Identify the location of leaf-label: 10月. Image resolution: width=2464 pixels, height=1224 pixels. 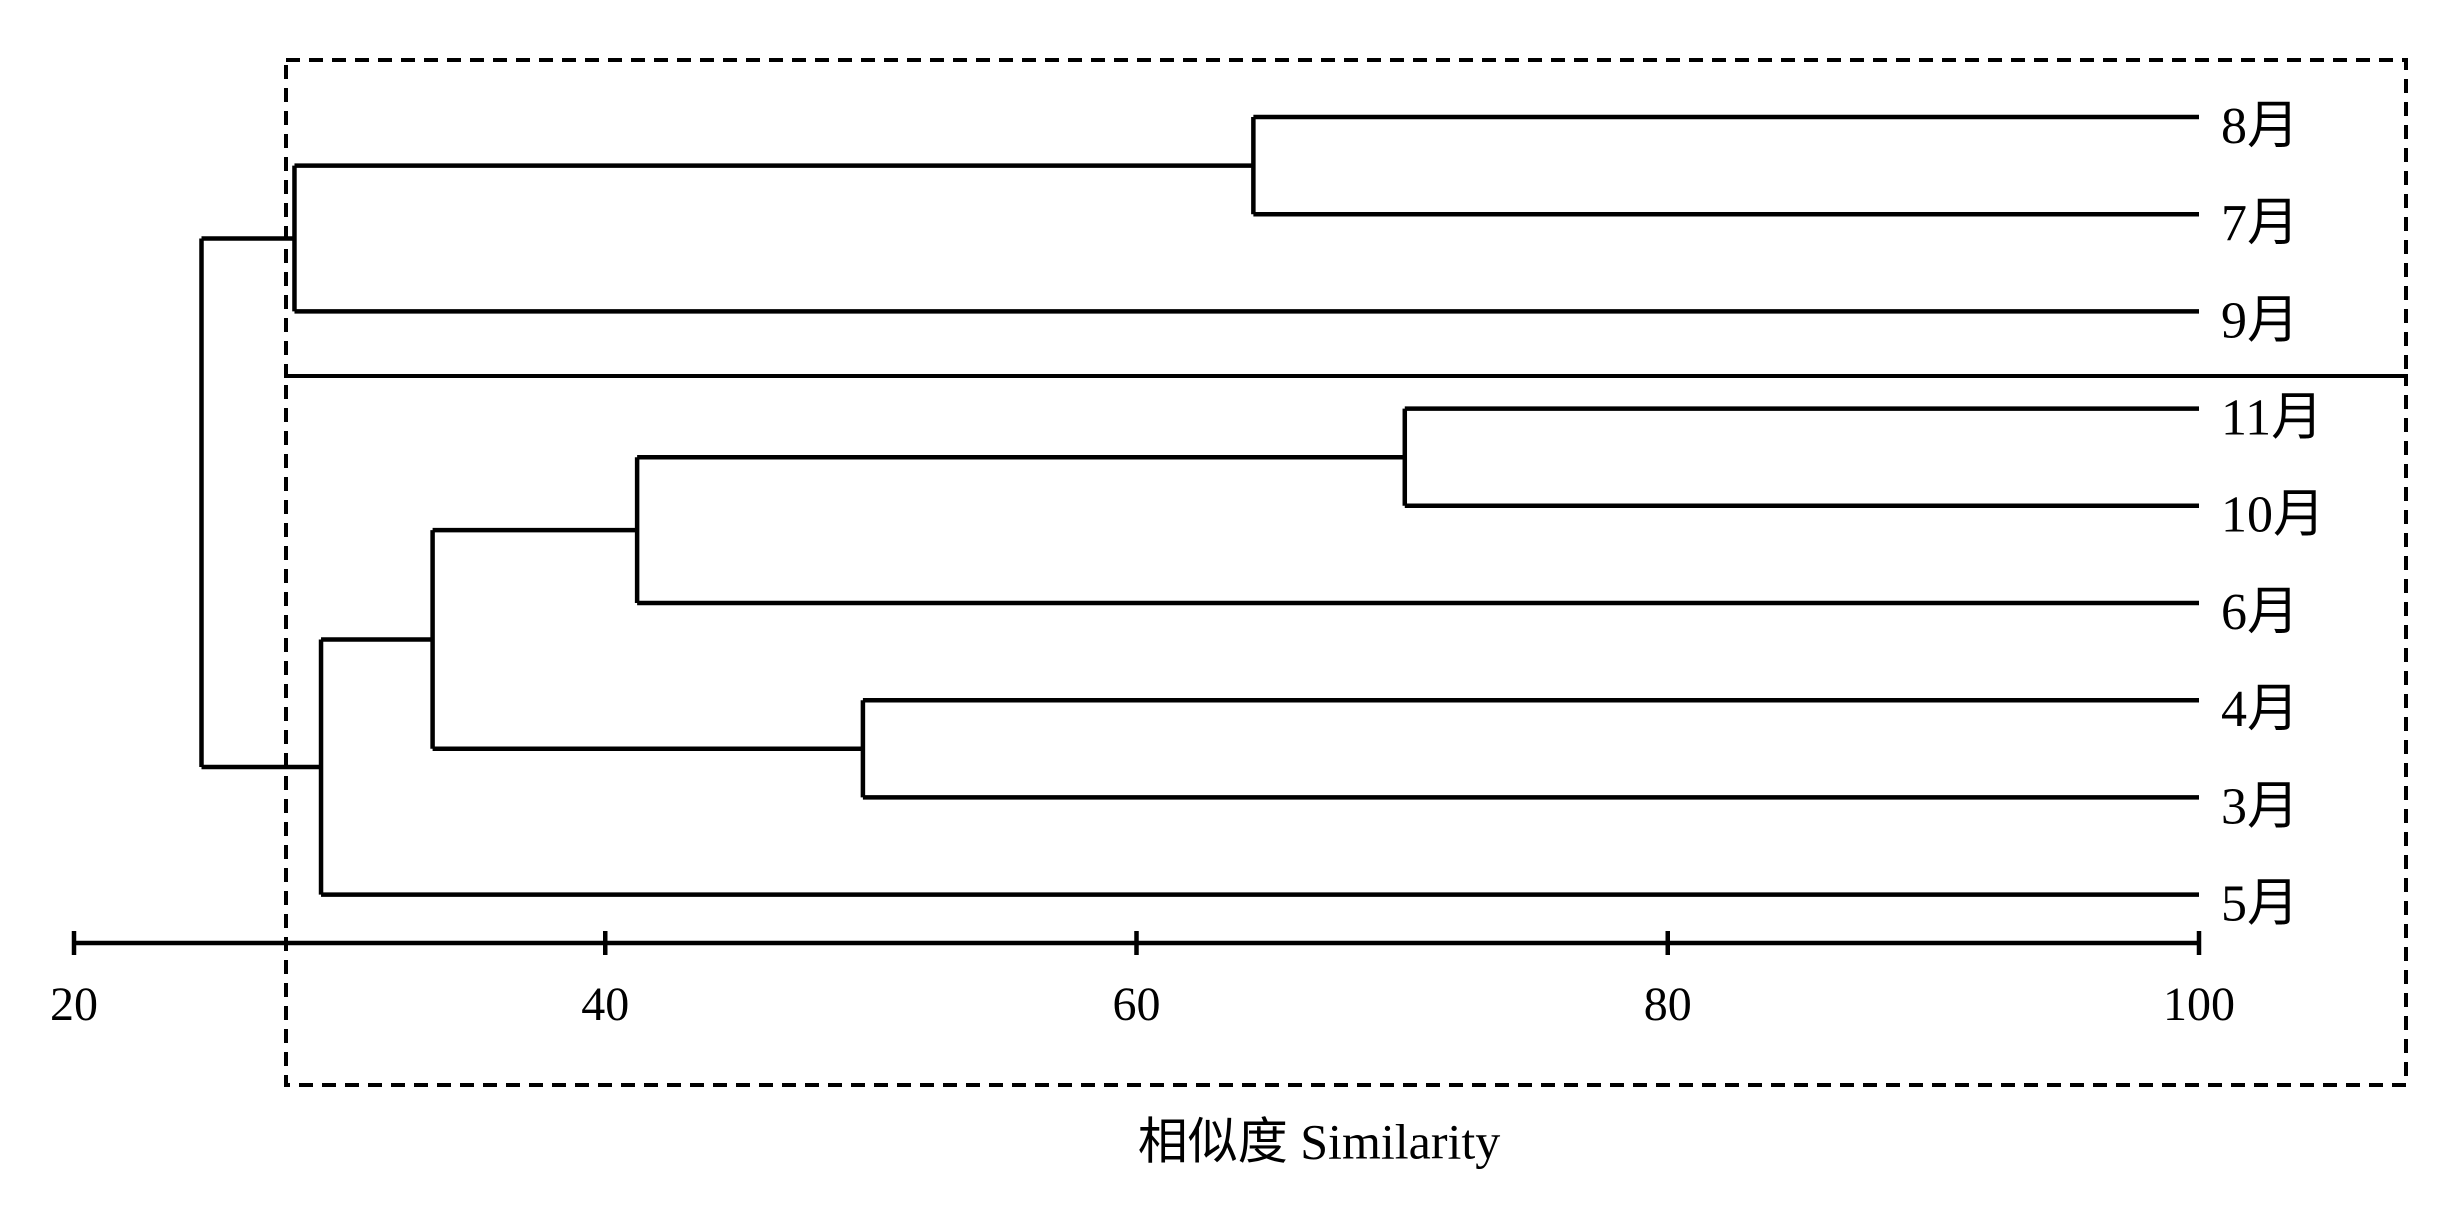
(2273, 515).